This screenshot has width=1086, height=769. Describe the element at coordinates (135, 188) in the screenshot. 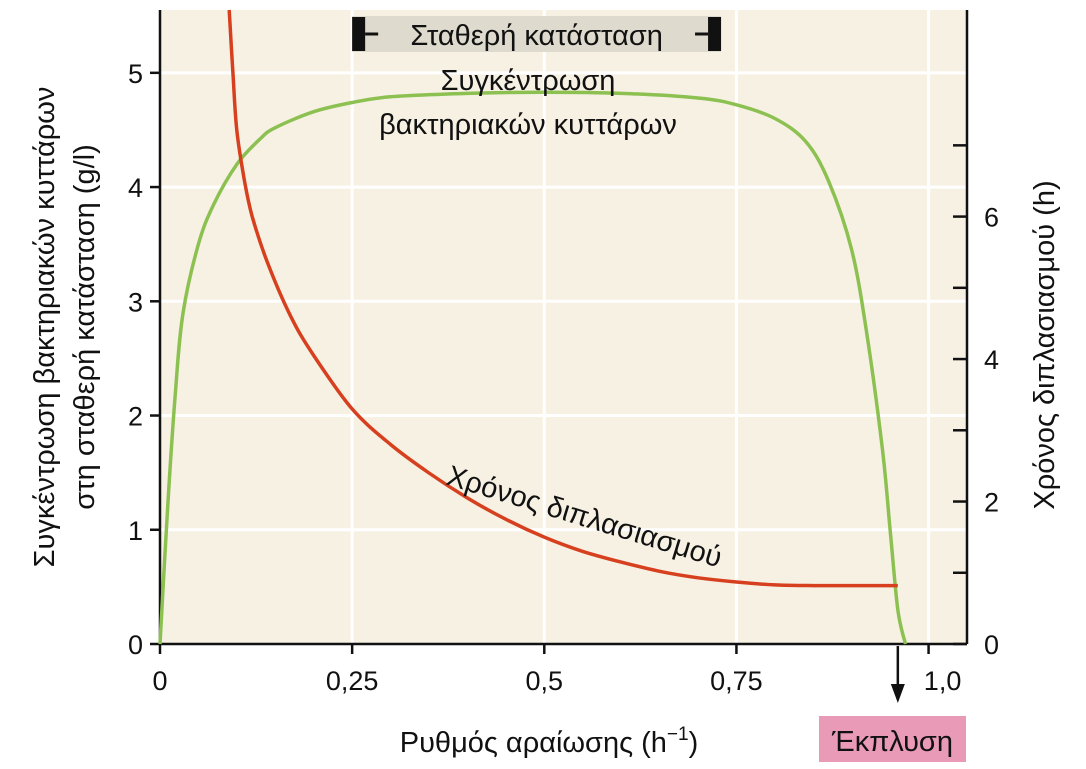

I see `y-left-tick-label-4: 4` at that location.